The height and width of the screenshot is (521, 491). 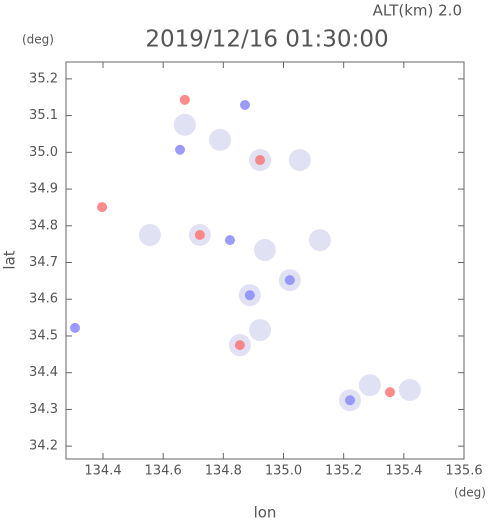 I want to click on y-tick-label: 35.1, so click(x=43, y=115).